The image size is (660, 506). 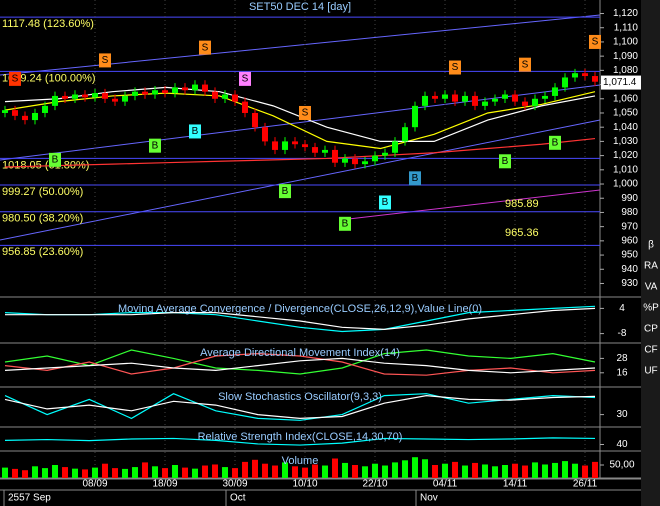 What do you see at coordinates (625, 56) in the screenshot?
I see `y-tick-label: 1,090` at bounding box center [625, 56].